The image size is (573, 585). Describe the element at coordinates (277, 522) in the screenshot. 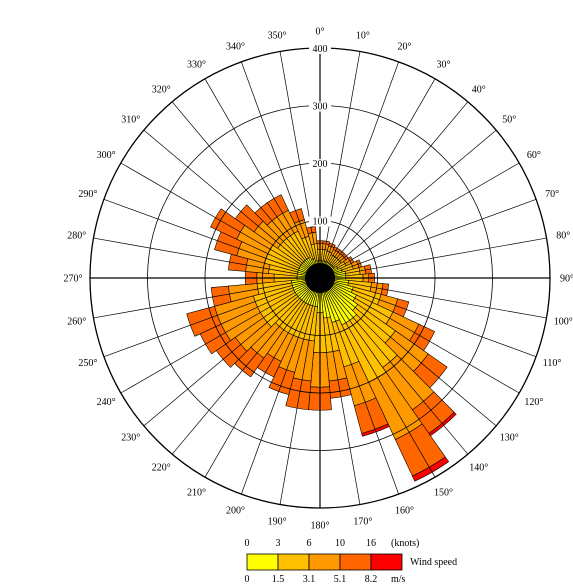

I see `direction-label-190: 190°` at that location.